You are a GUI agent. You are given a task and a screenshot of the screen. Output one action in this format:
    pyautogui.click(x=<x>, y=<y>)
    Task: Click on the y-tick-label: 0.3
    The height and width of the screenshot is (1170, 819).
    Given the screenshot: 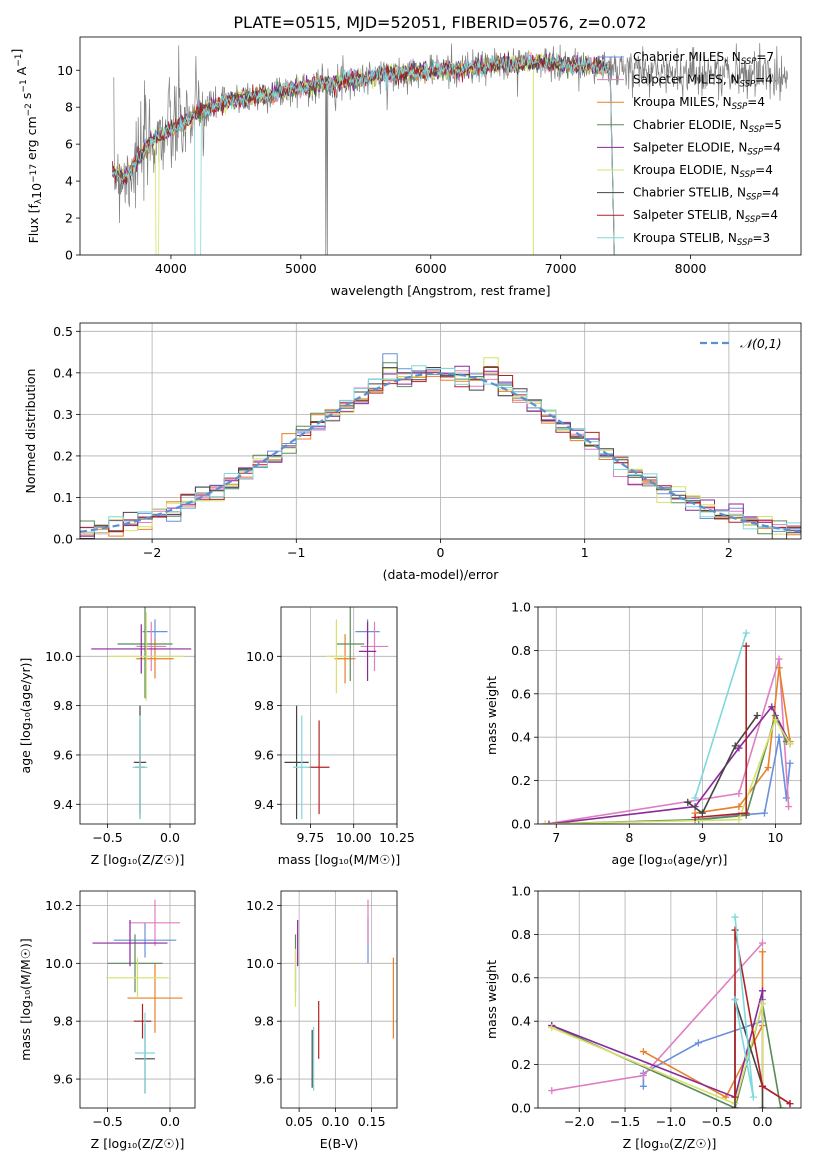 What is the action you would take?
    pyautogui.click(x=63, y=414)
    